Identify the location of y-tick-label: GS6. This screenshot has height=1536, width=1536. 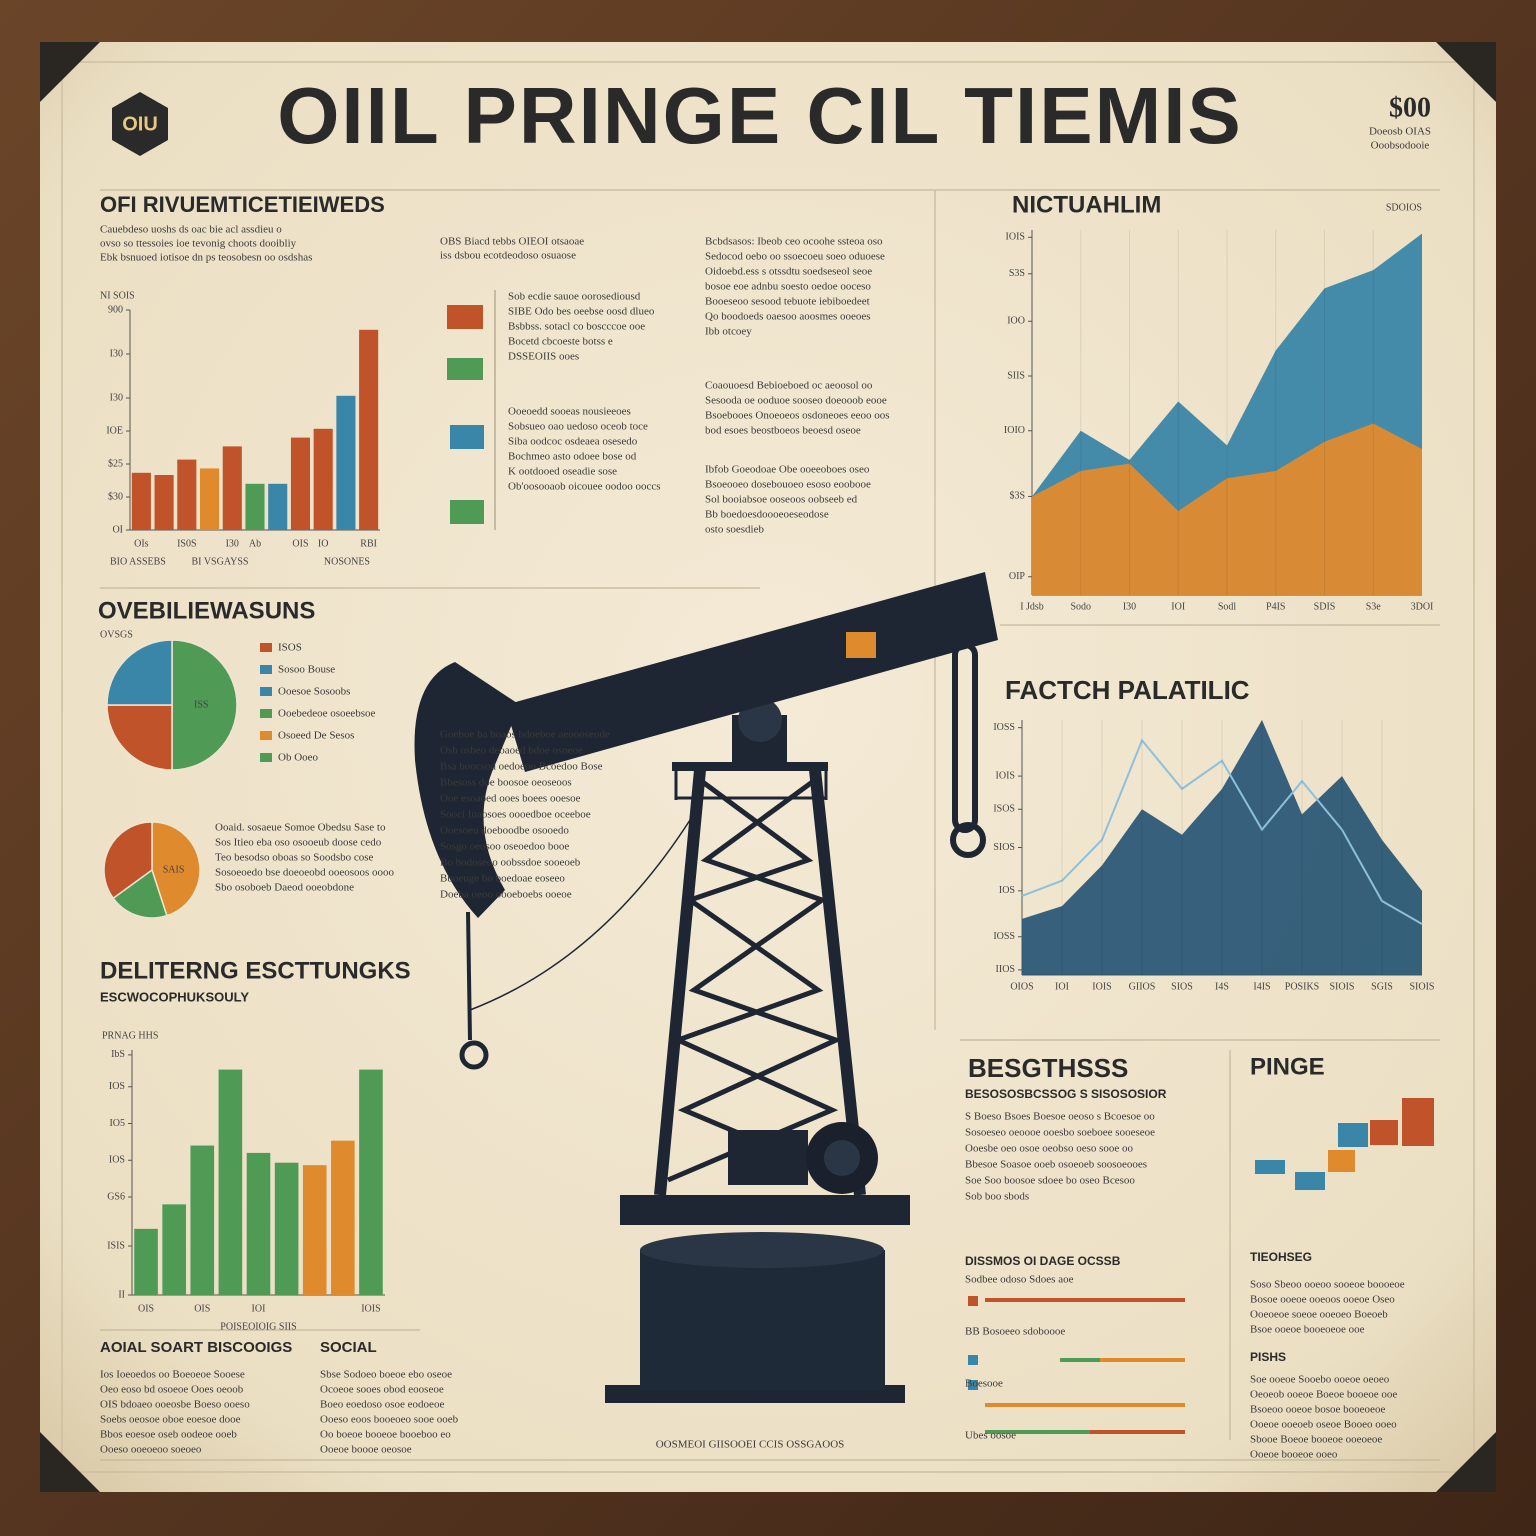
(116, 1196).